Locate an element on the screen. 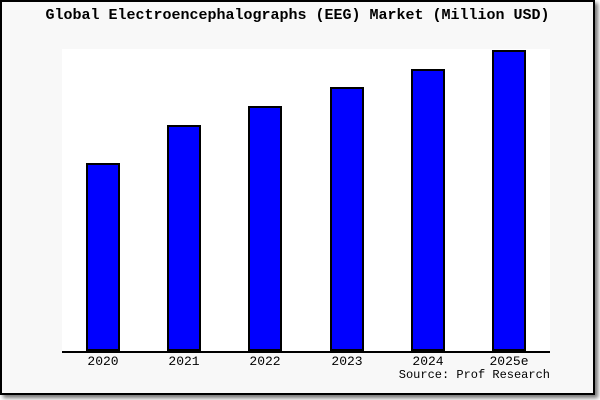 This screenshot has height=400, width=600. bar-2025e is located at coordinates (509, 200).